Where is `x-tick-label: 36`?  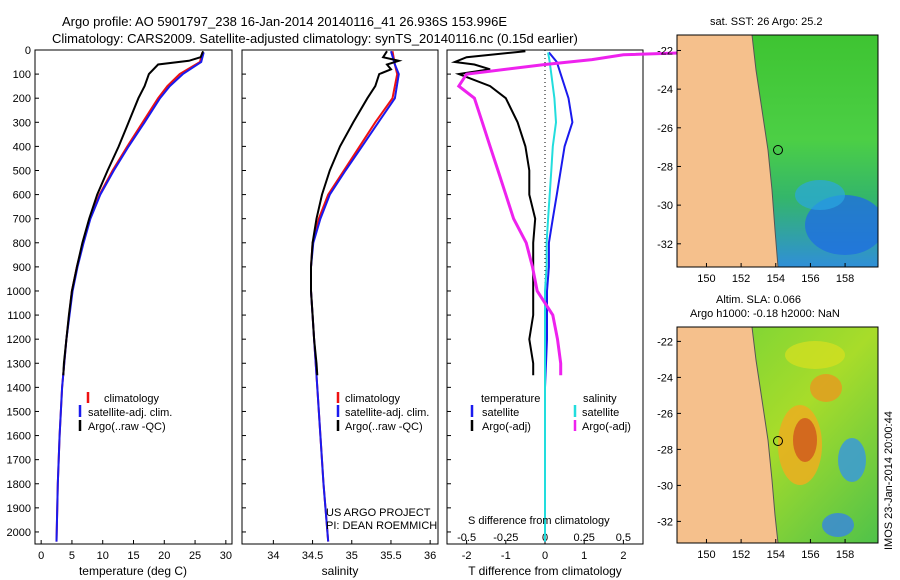
x-tick-label: 36 is located at coordinates (430, 556).